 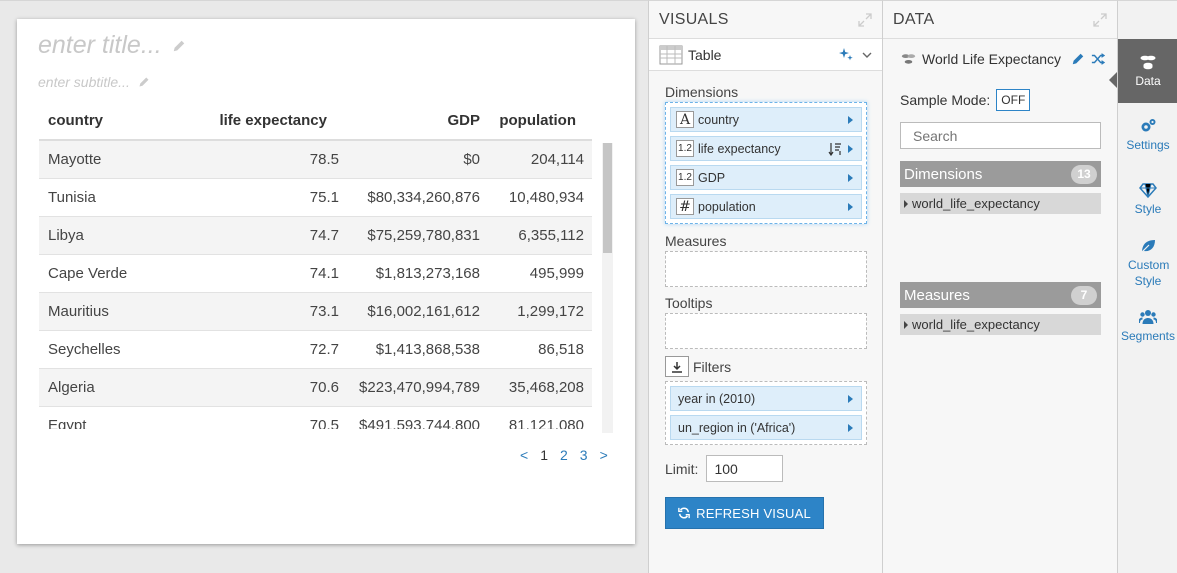 I want to click on sparkle-icon, so click(x=846, y=55).